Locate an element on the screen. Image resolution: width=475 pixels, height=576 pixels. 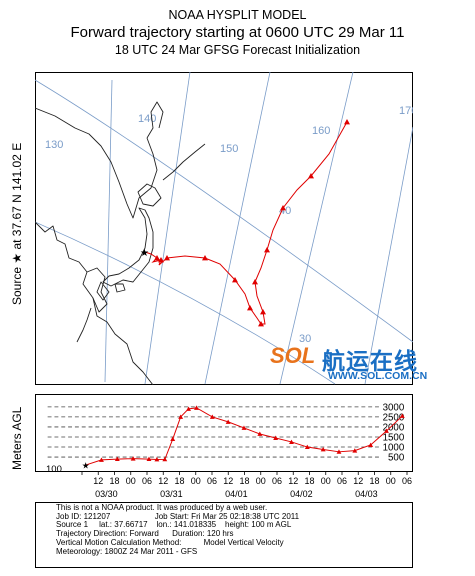
parallel-label-40: 40 is located at coordinates (285, 211).